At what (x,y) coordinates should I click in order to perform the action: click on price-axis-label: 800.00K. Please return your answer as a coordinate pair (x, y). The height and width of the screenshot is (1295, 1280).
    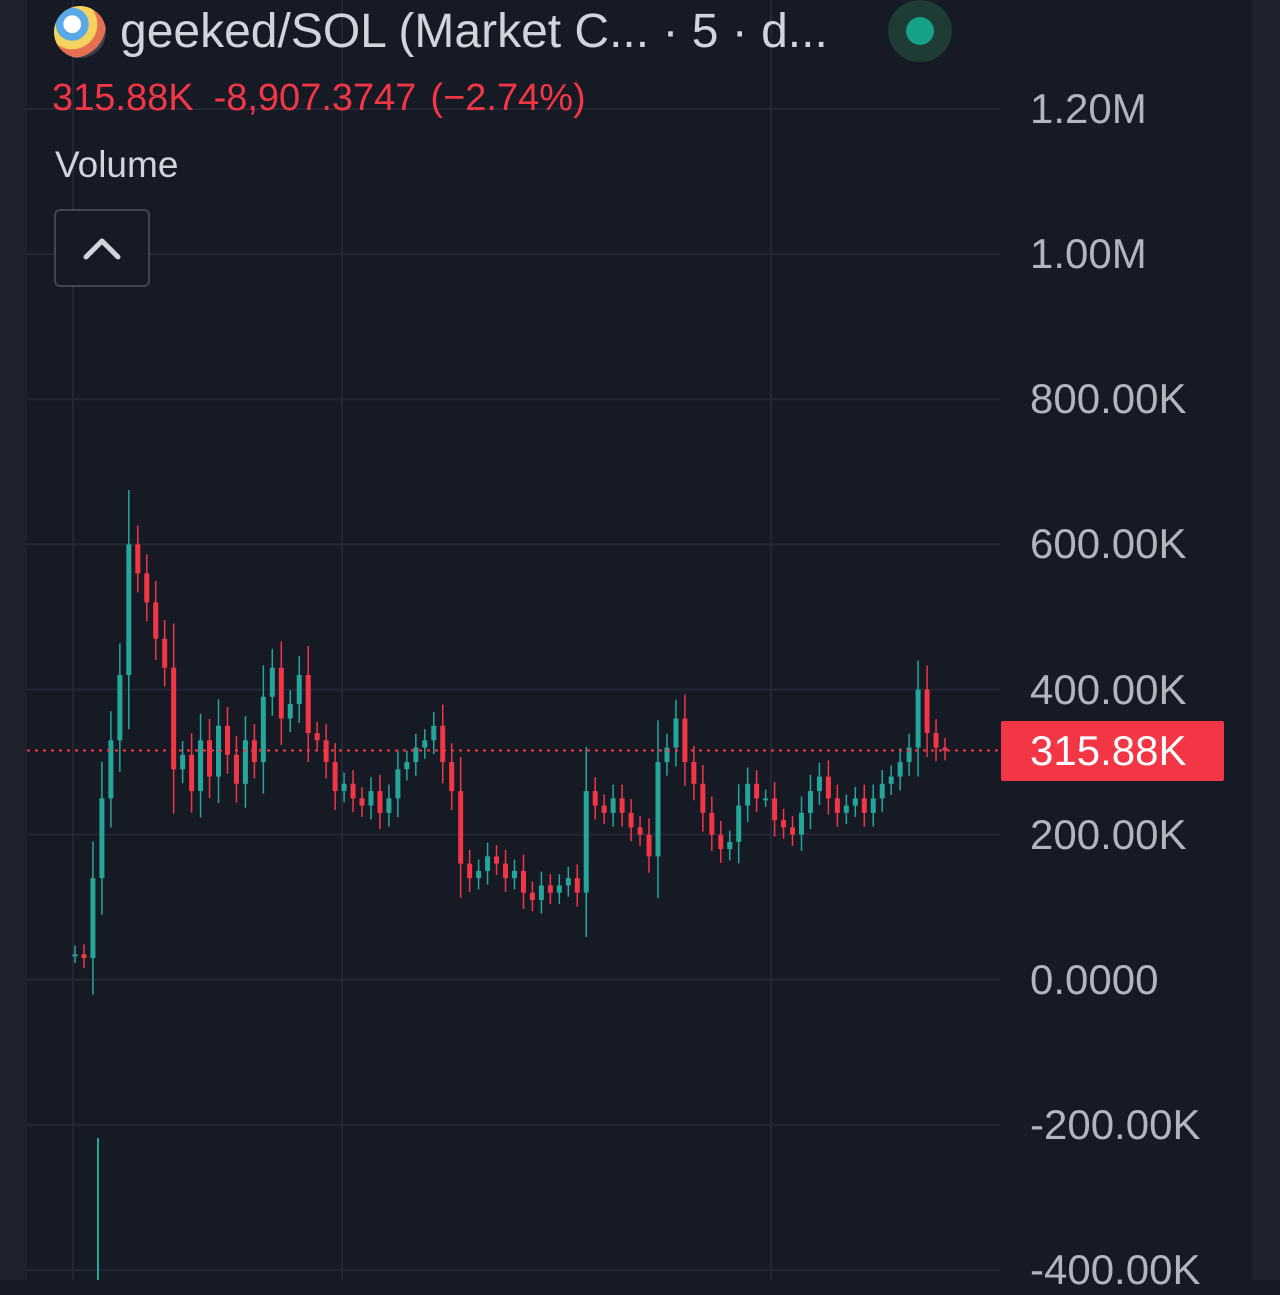
    Looking at the image, I should click on (1108, 399).